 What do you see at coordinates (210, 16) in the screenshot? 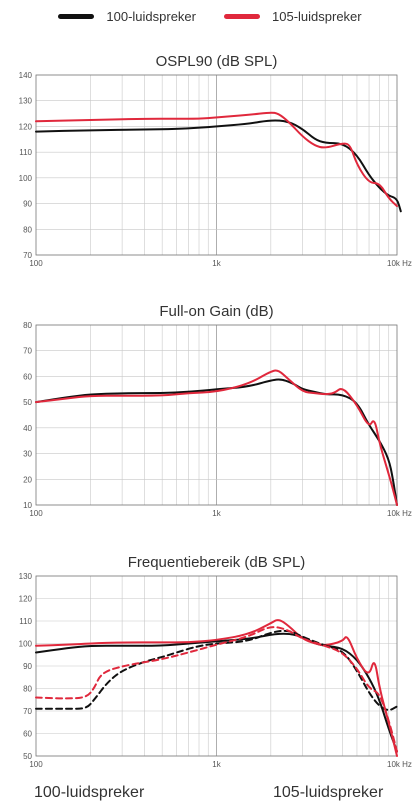
I see `legend: 100-luidspreker 105-luidspreker` at bounding box center [210, 16].